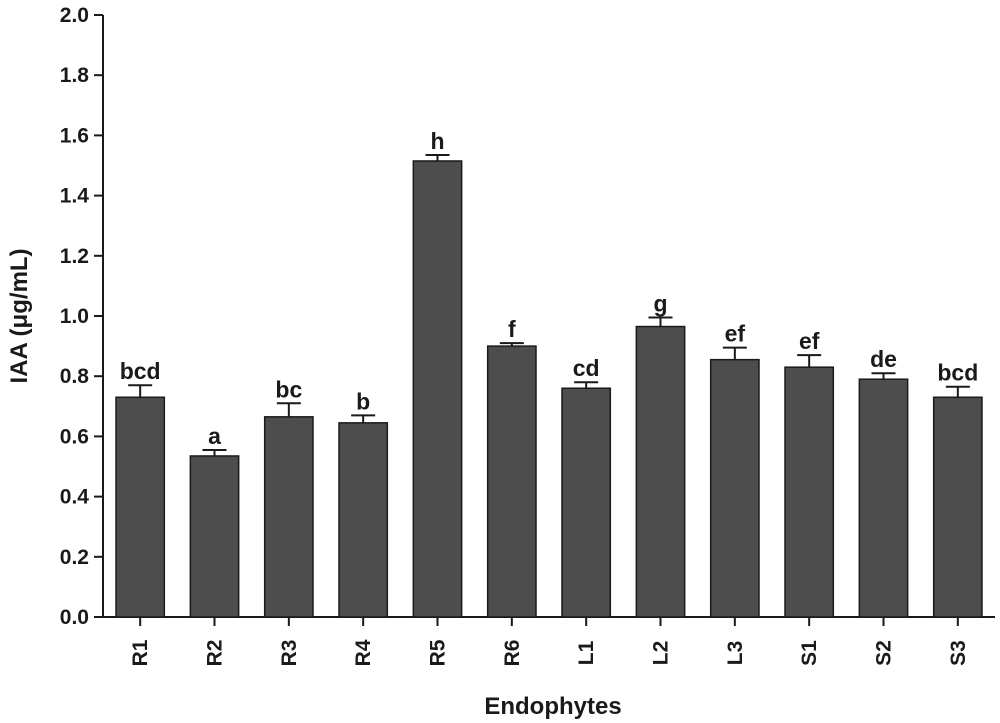 The image size is (1000, 723). What do you see at coordinates (75, 75) in the screenshot?
I see `y-tick-label: 1.8` at bounding box center [75, 75].